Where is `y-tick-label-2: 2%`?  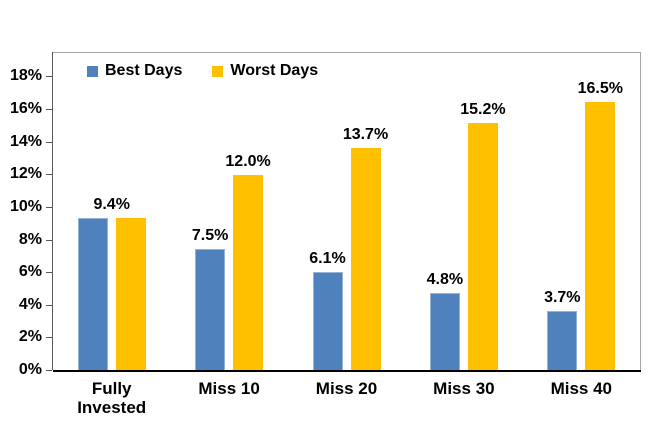
y-tick-label-2: 2% is located at coordinates (30, 337).